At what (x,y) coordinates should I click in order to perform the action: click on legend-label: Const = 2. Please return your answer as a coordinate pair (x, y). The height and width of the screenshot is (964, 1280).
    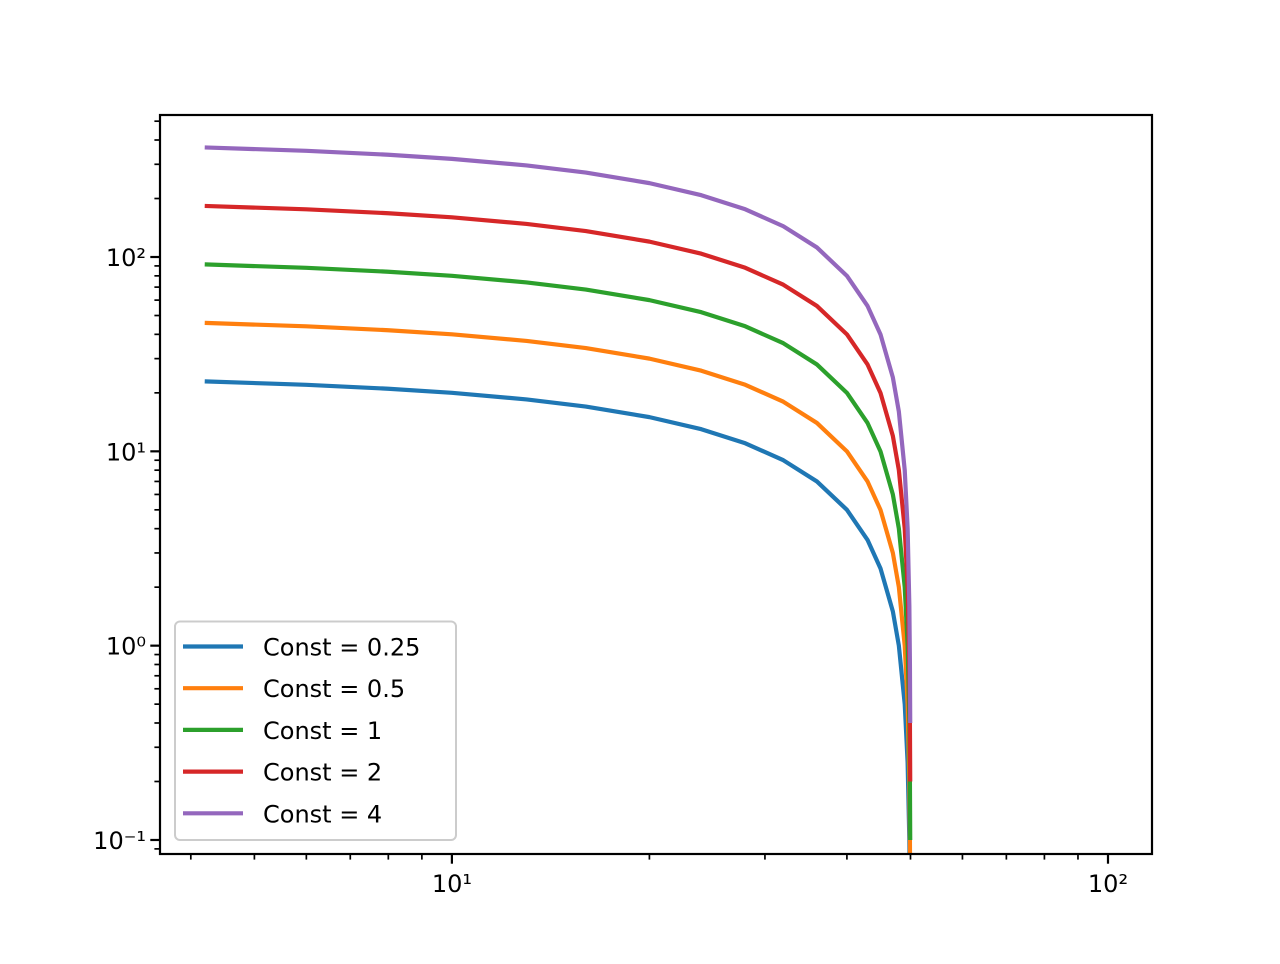
    Looking at the image, I should click on (322, 773).